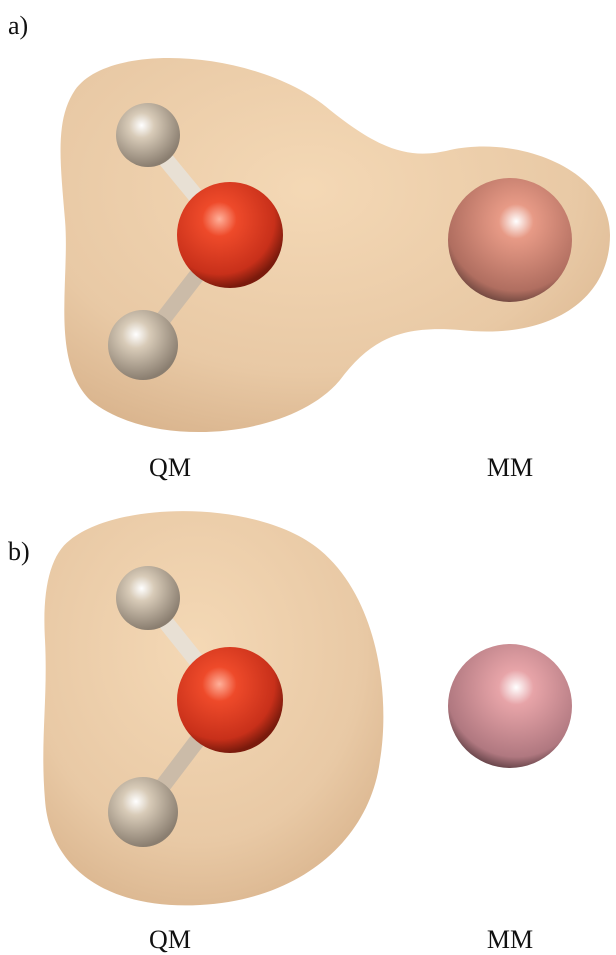 Image resolution: width=616 pixels, height=955 pixels. I want to click on panel-label: b), so click(19, 551).